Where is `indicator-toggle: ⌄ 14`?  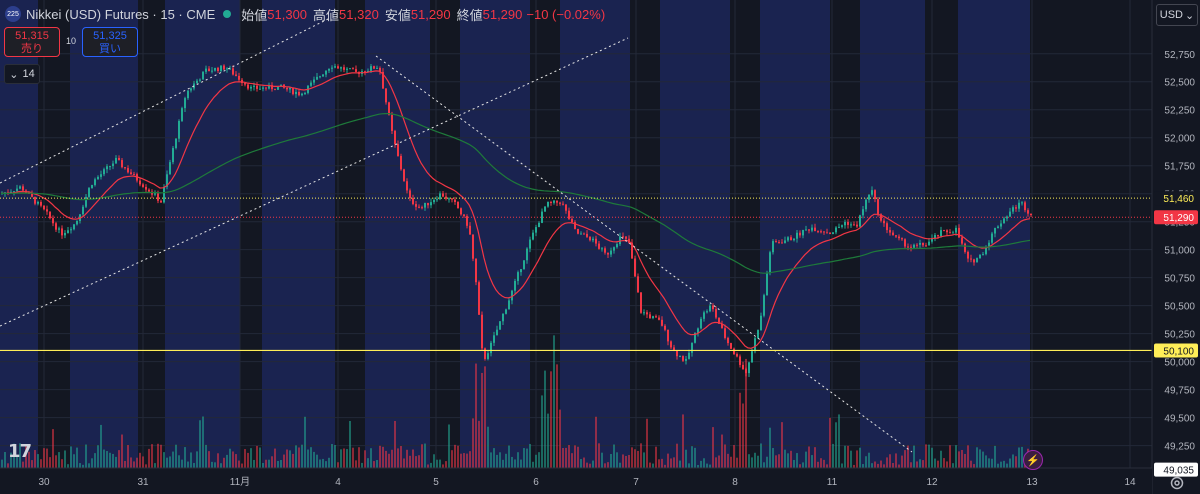
indicator-toggle: ⌄ 14 is located at coordinates (22, 74).